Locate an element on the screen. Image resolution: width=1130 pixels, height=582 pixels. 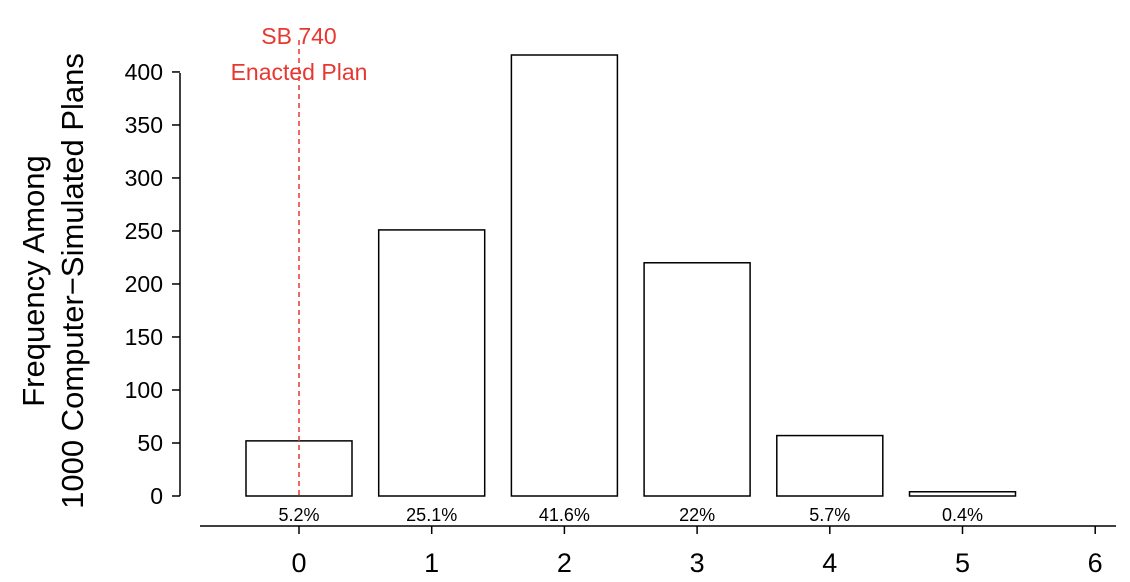
x-tick-label: 0 is located at coordinates (298, 563).